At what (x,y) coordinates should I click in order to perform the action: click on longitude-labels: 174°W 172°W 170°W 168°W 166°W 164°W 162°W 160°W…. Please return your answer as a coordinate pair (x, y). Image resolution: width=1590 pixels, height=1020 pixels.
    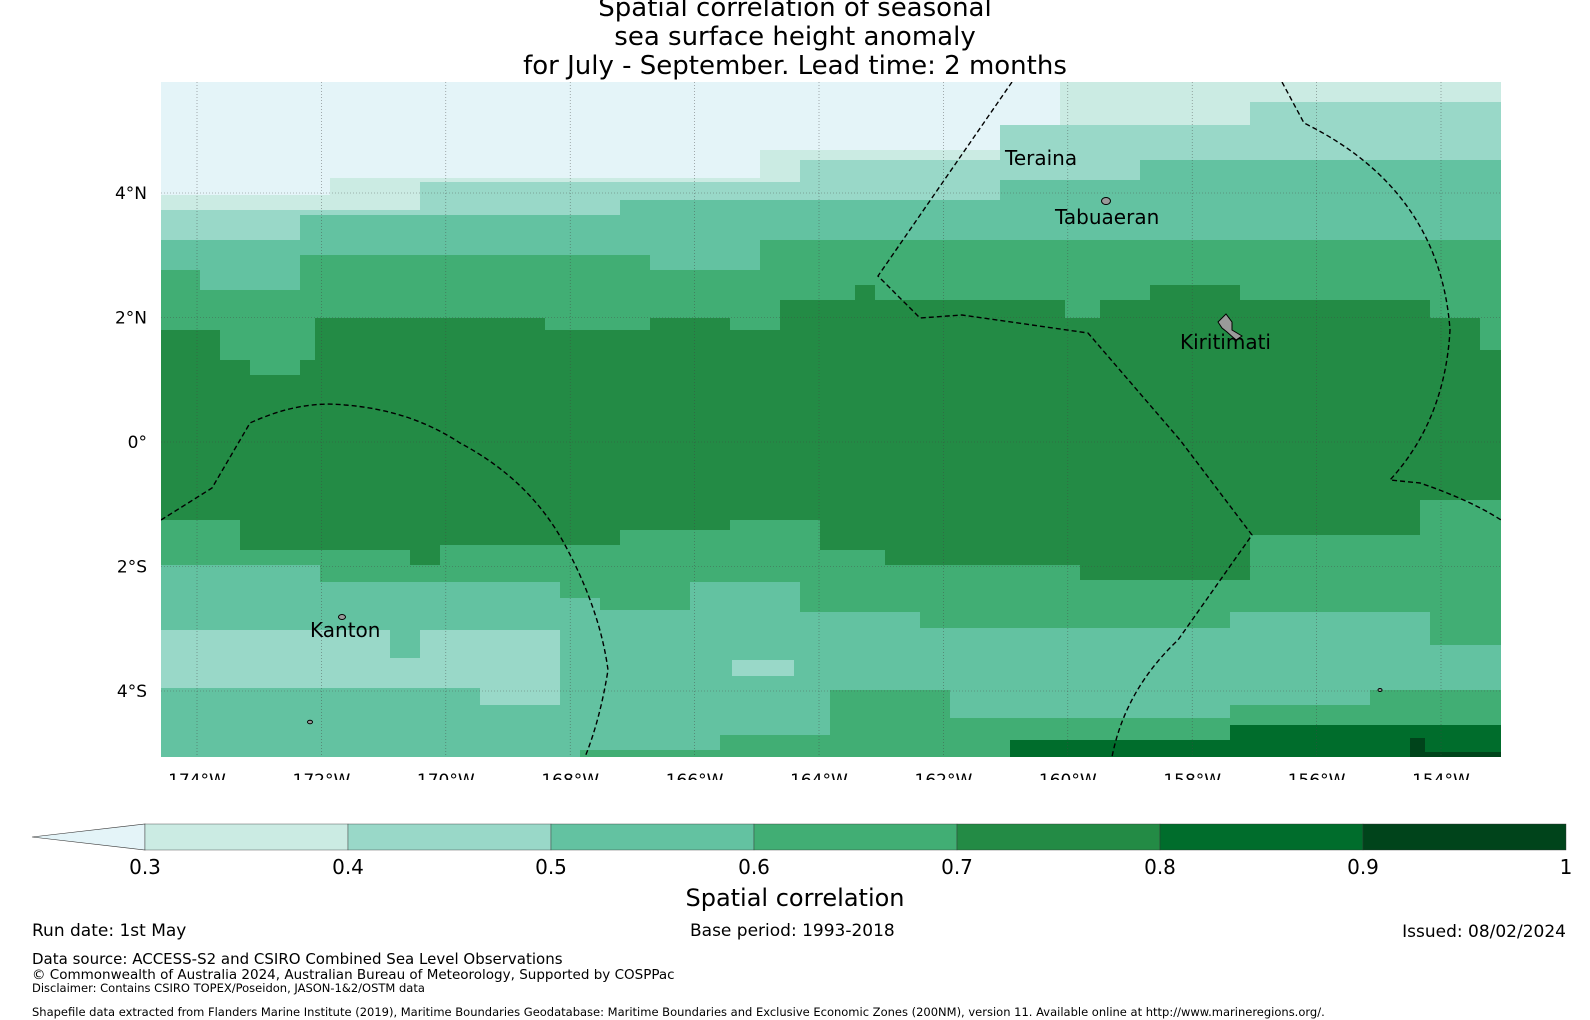
    Looking at the image, I should click on (819, 775).